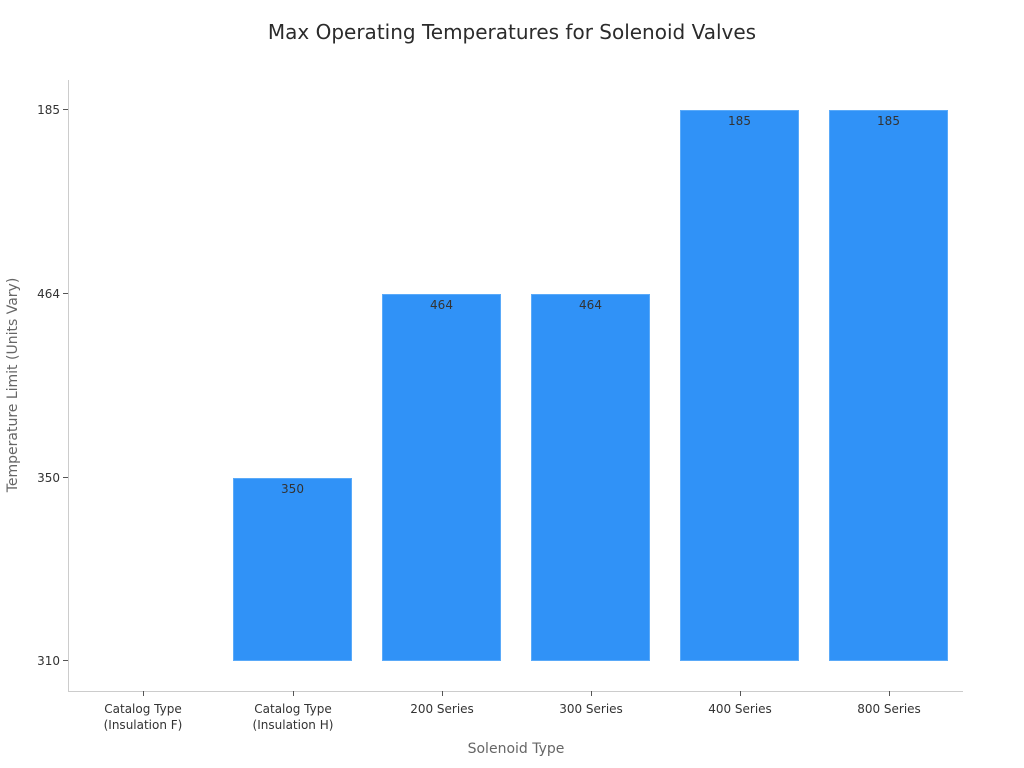 The width and height of the screenshot is (1024, 768). What do you see at coordinates (68, 386) in the screenshot?
I see `y-axis-line` at bounding box center [68, 386].